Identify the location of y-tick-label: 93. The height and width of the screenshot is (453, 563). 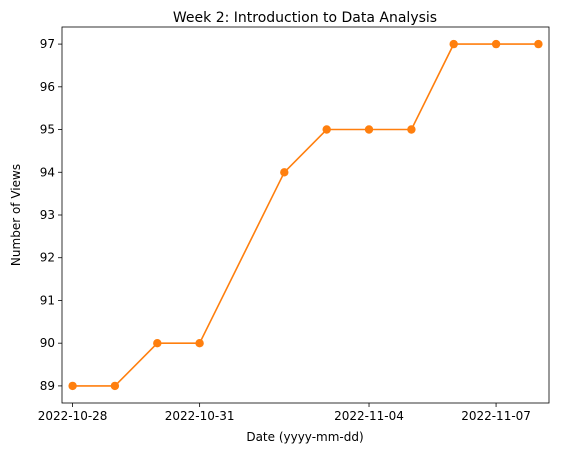
(47, 215).